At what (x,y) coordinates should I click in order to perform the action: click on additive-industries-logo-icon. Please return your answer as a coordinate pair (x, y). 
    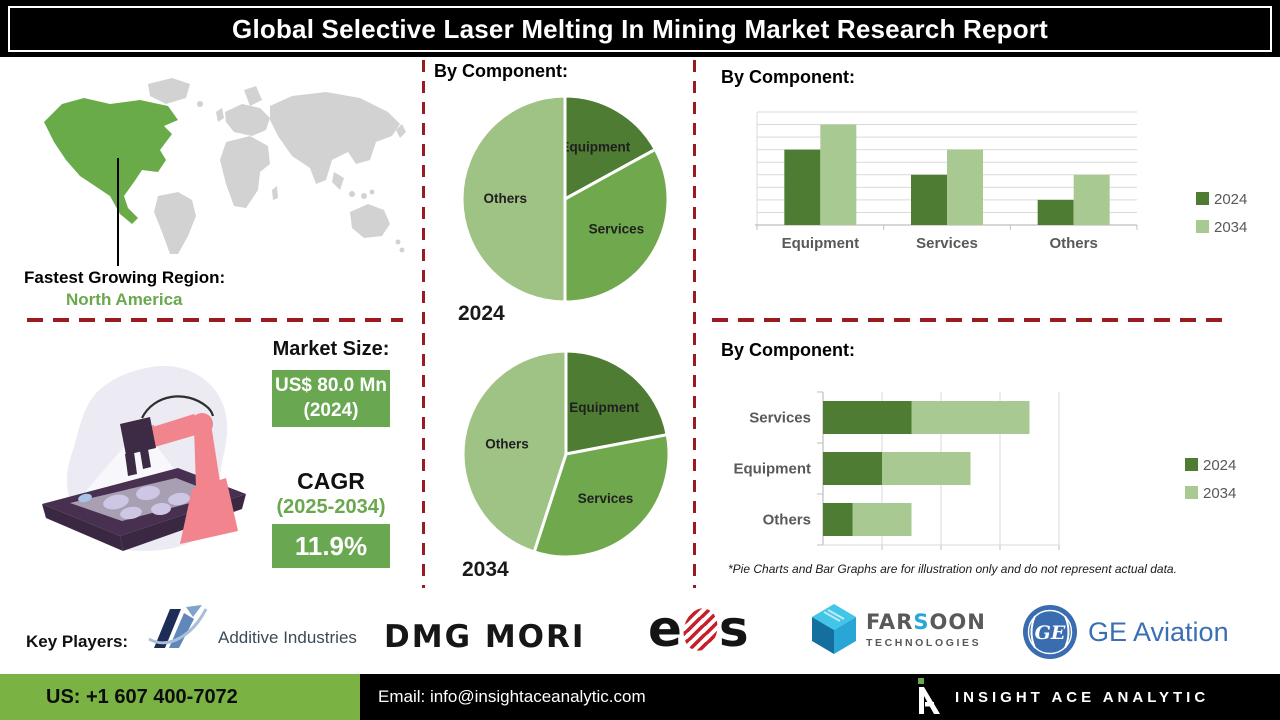
    Looking at the image, I should click on (178, 626).